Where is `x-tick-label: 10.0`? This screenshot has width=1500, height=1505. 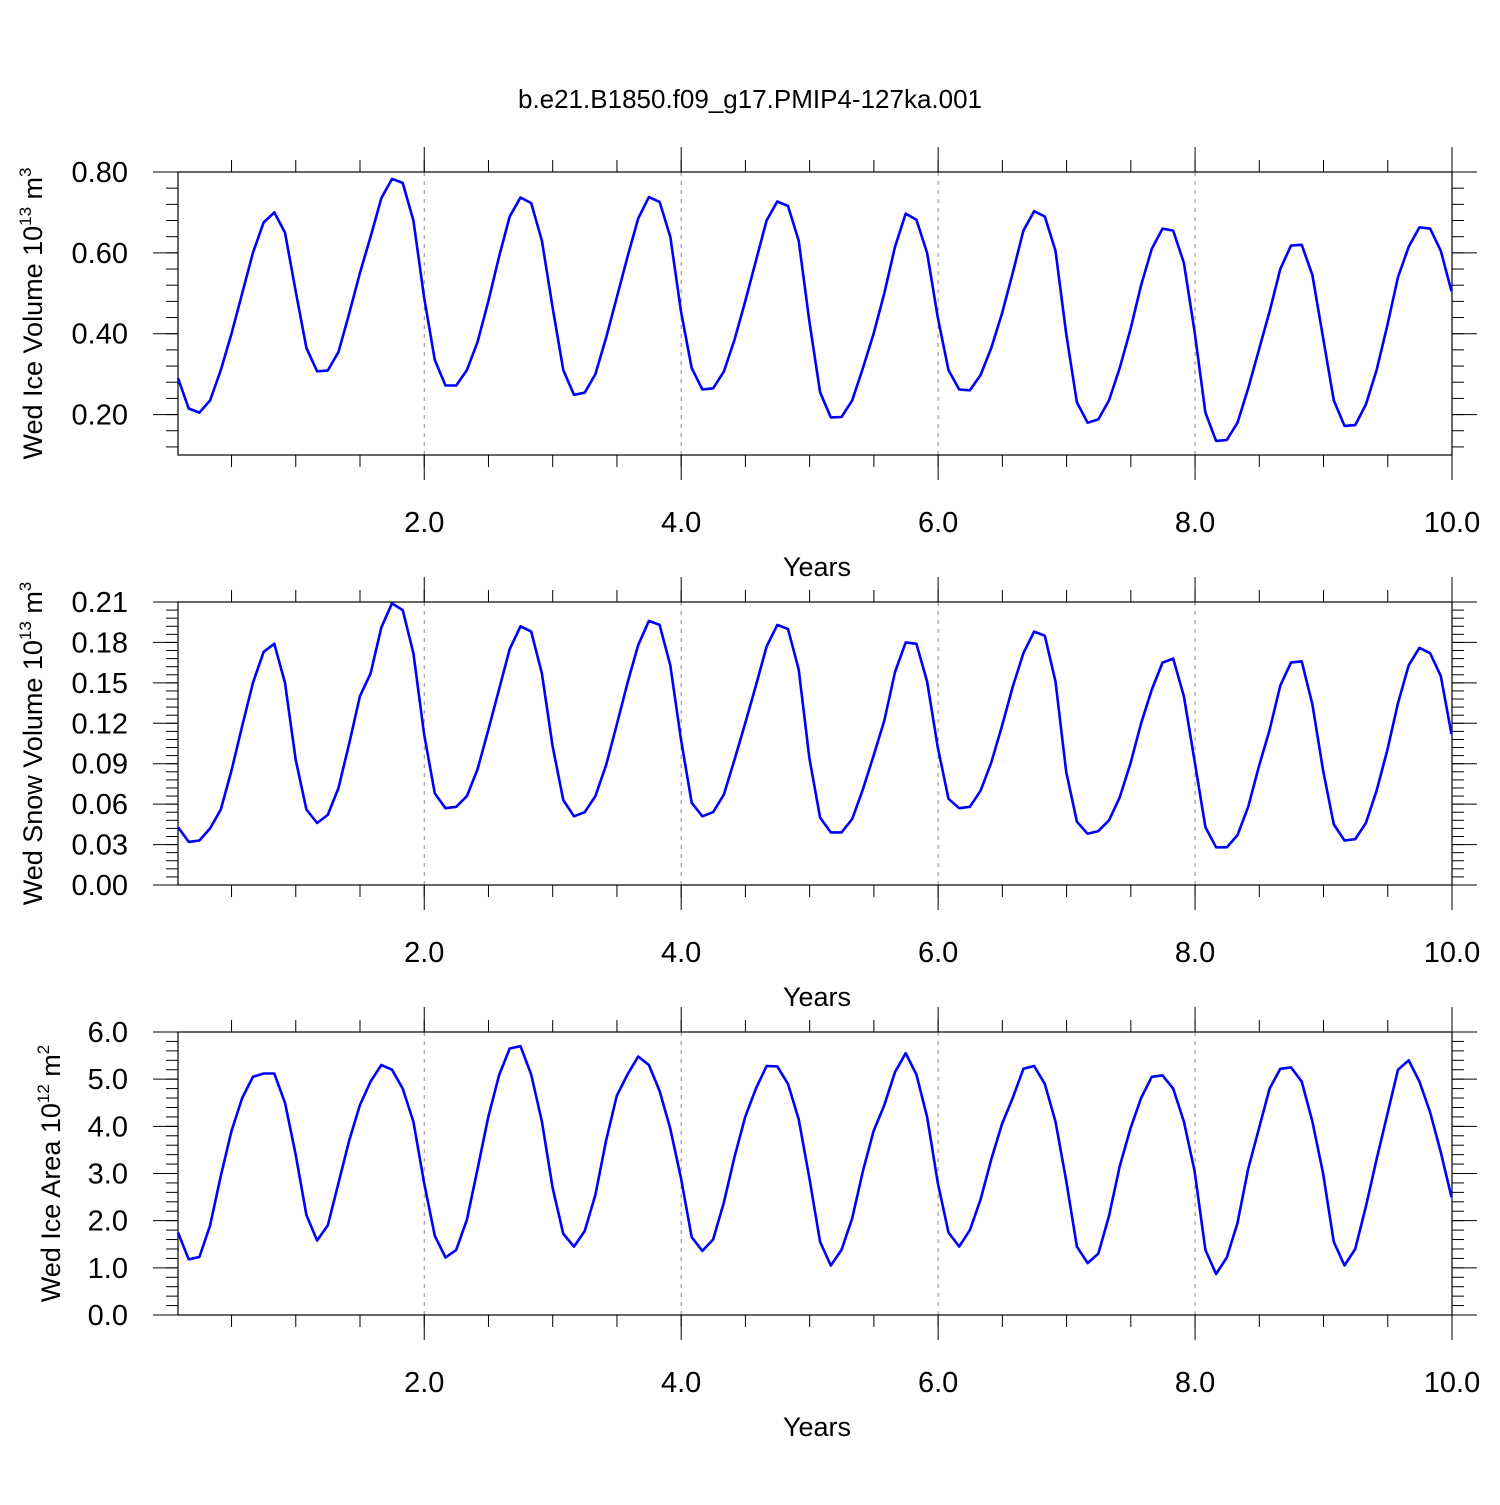 x-tick-label: 10.0 is located at coordinates (1452, 523).